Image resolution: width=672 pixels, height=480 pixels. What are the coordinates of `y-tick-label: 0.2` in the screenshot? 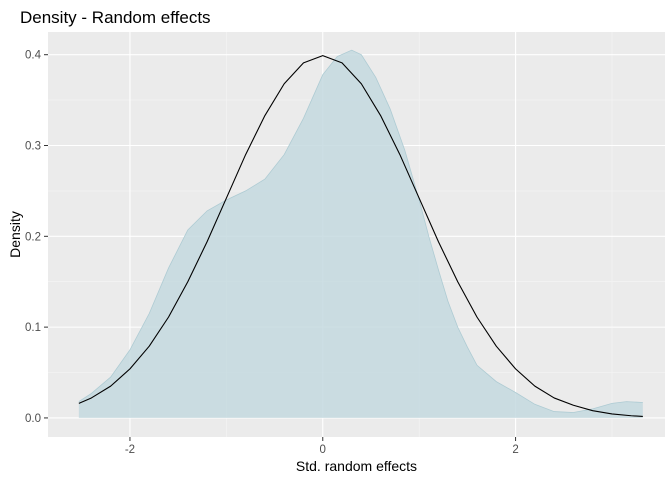 It's located at (33, 237).